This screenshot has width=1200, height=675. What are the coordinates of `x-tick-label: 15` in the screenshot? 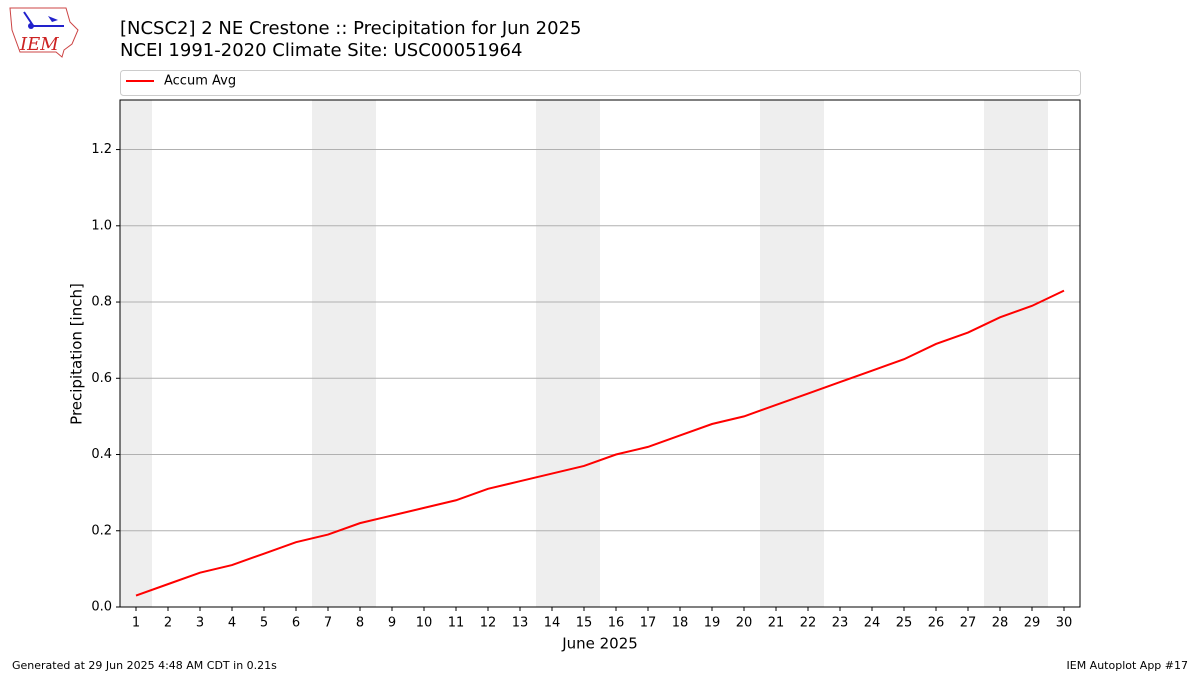 It's located at (584, 623).